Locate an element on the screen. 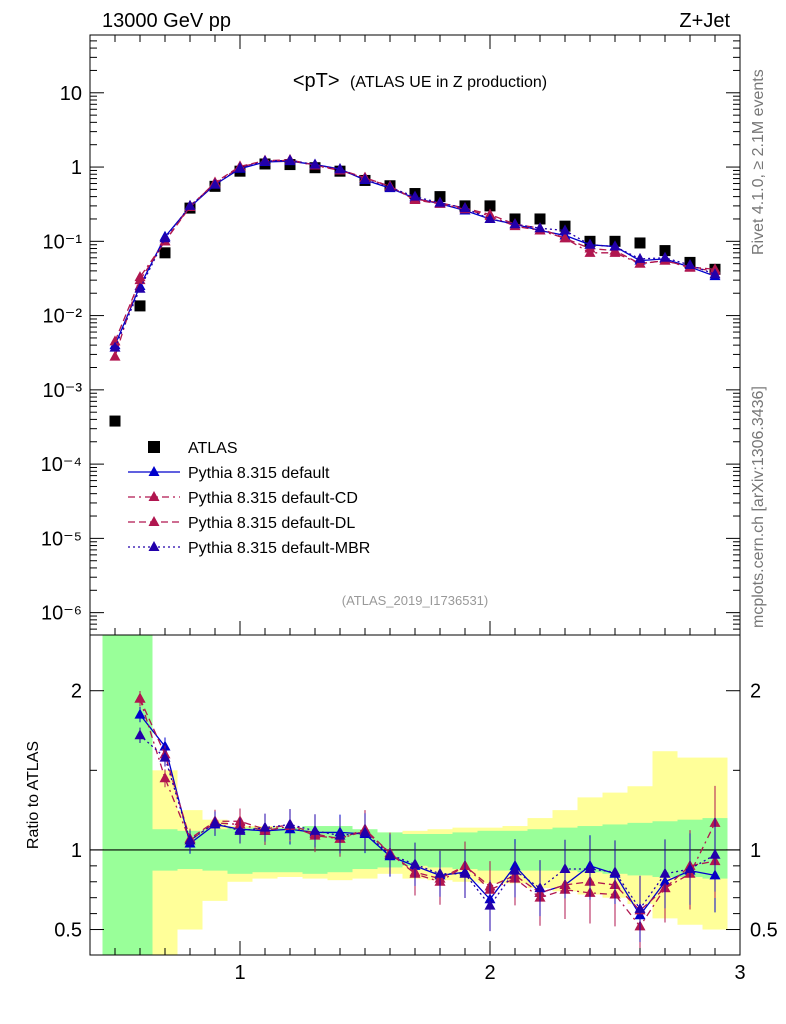  rivet-version-label: Rivet 4.1.0, ≥ 2.1M events is located at coordinates (758, 162).